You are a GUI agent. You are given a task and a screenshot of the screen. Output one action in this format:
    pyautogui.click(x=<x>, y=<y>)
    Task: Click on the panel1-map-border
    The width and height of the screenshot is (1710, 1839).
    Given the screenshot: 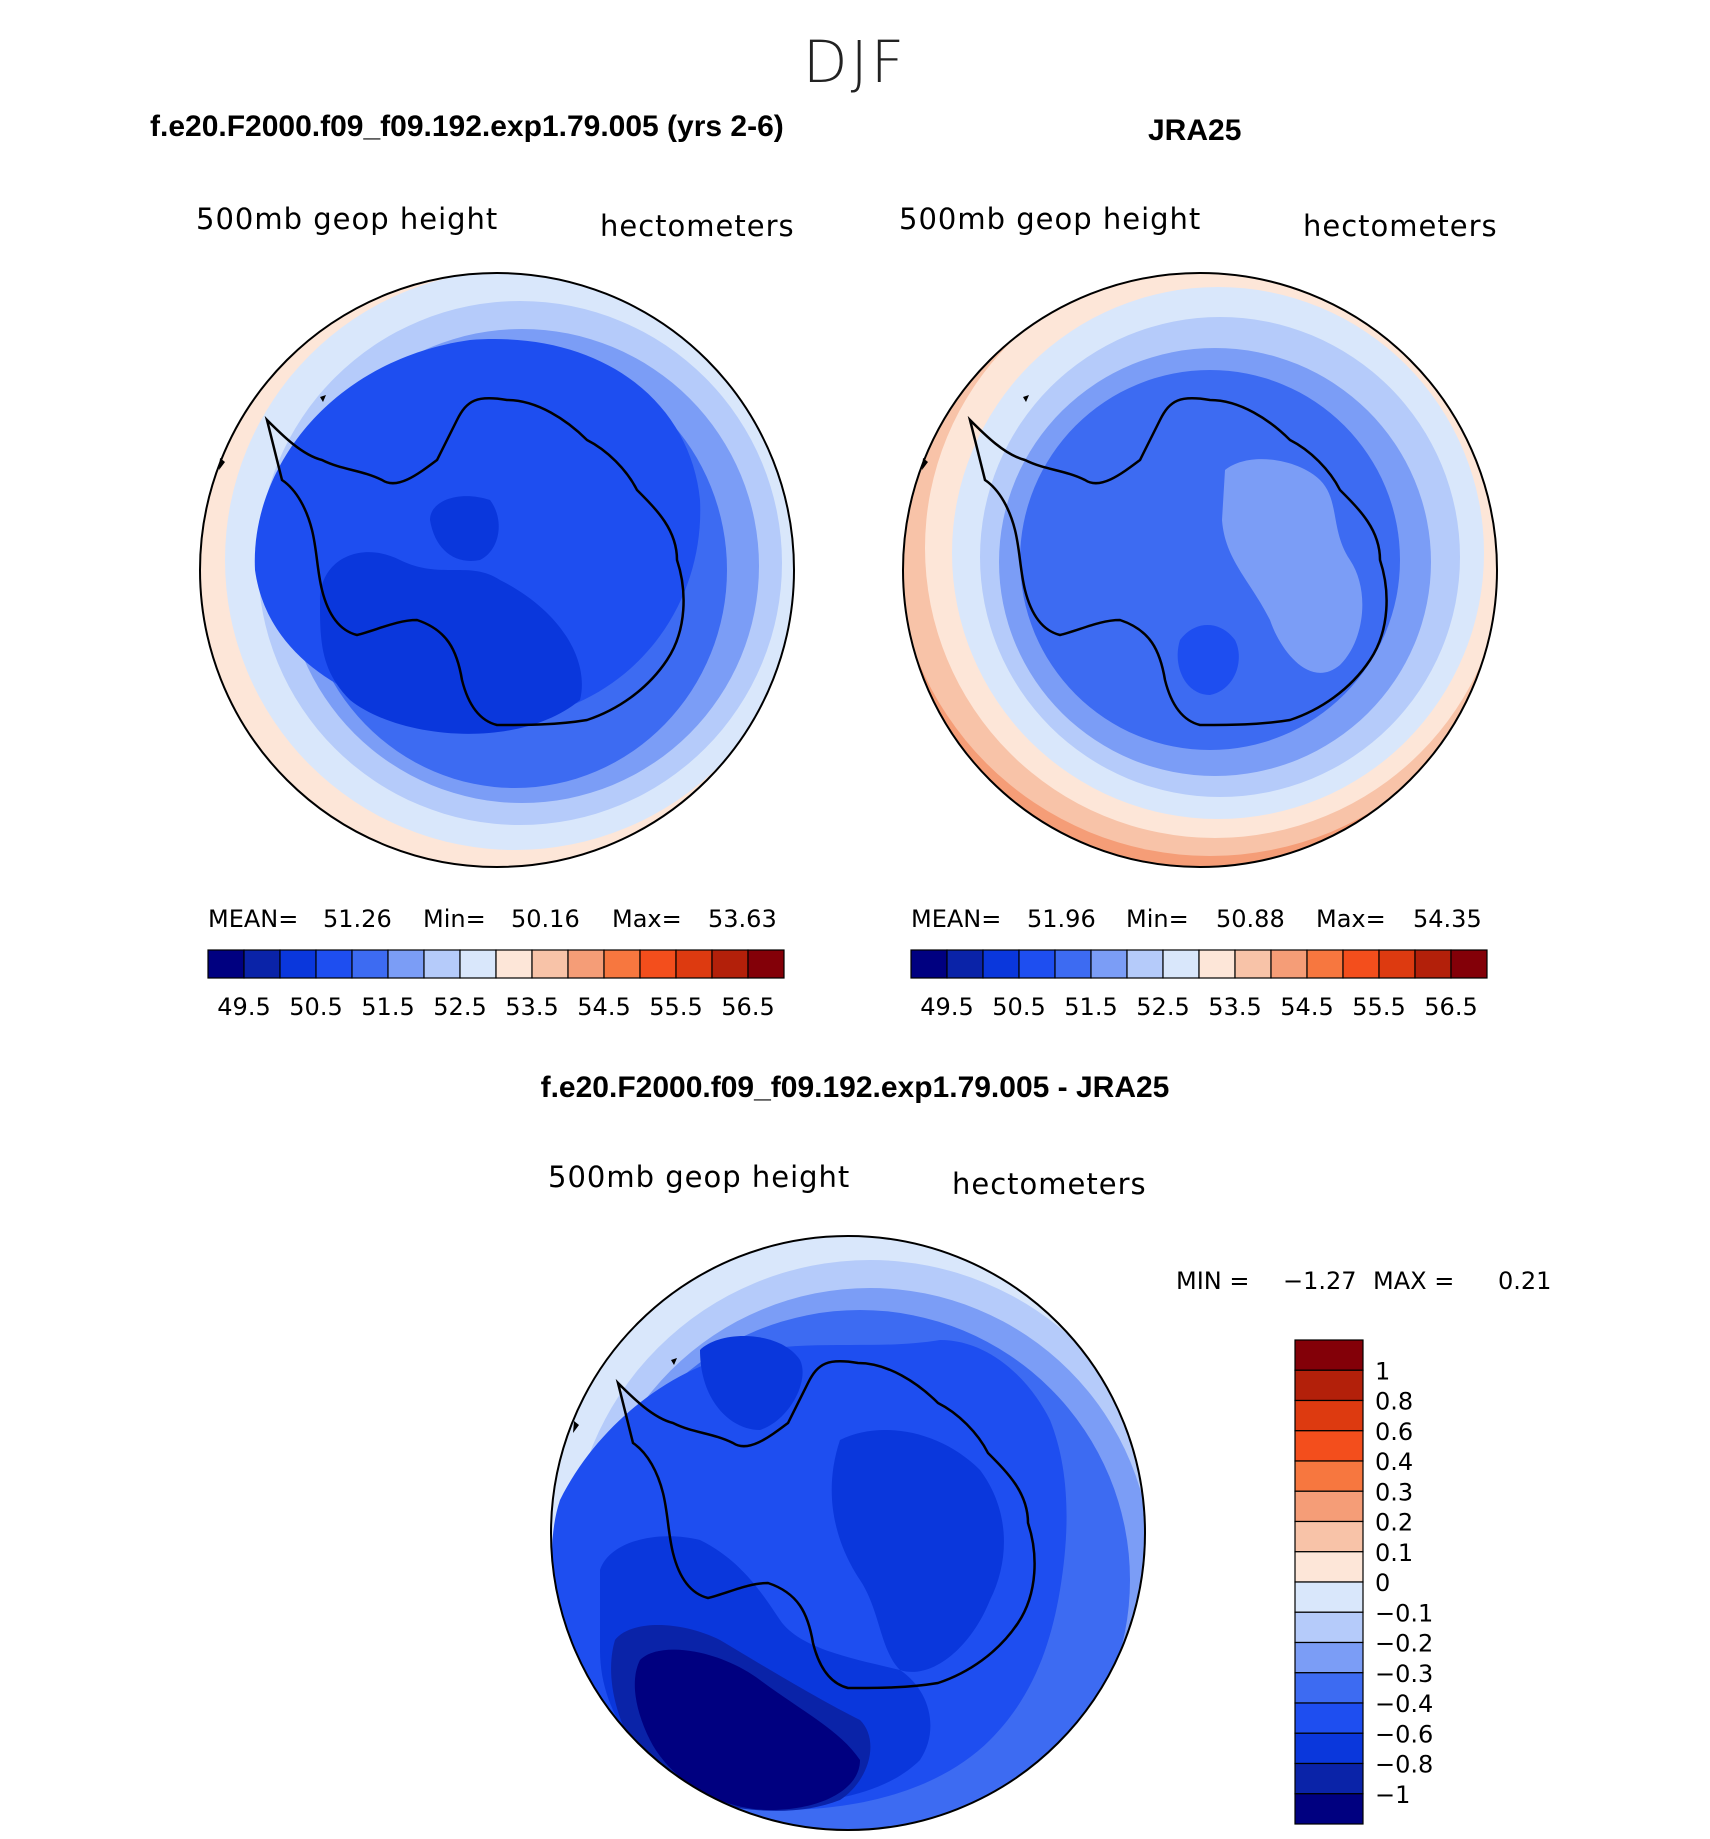 What is the action you would take?
    pyautogui.click(x=497, y=570)
    